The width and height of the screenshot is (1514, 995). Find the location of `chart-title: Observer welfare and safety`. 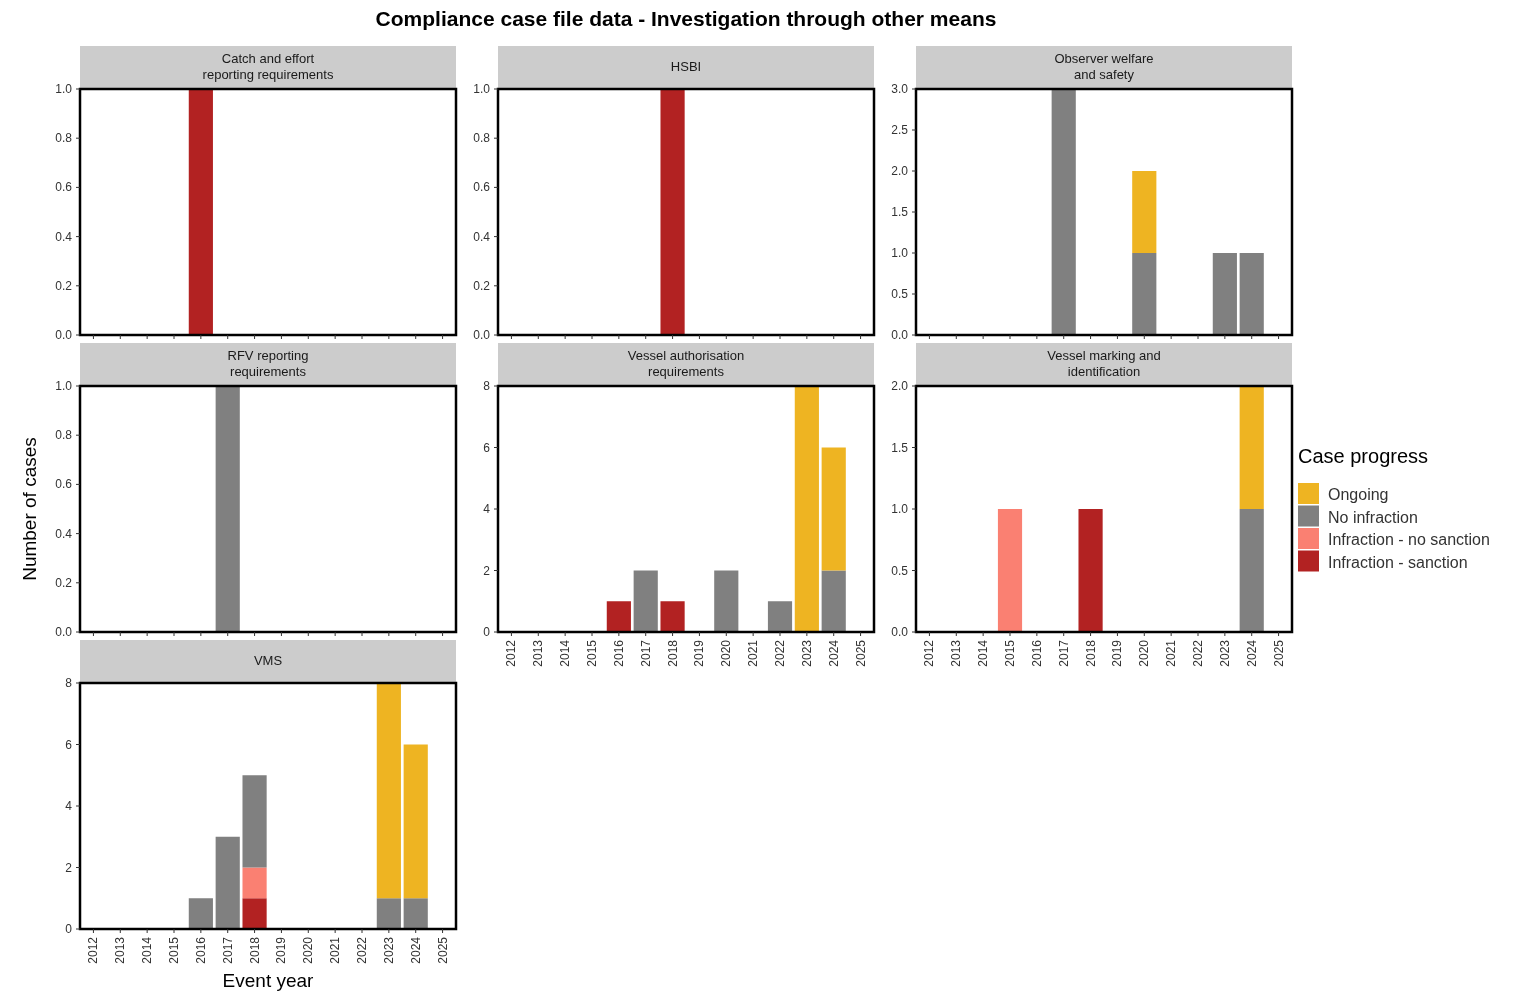

chart-title: Observer welfare and safety is located at coordinates (1104, 66).